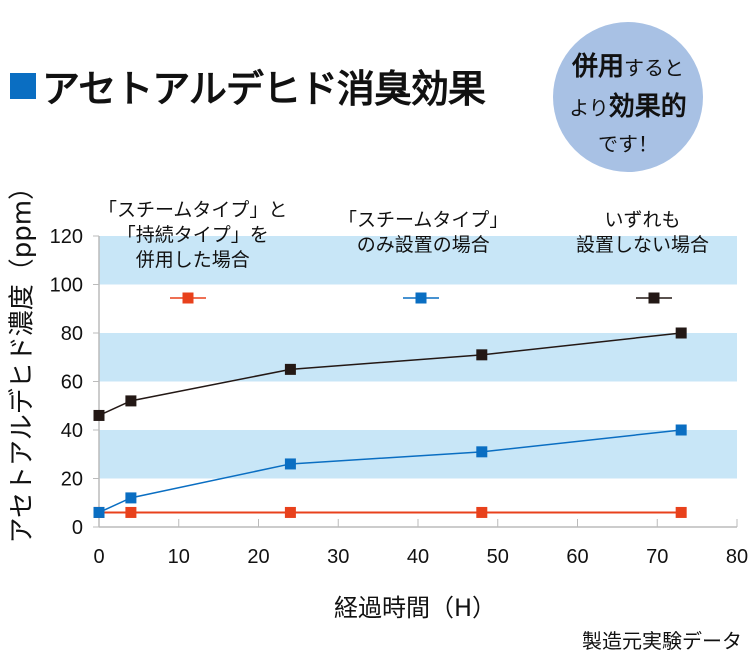 The width and height of the screenshot is (750, 655). Describe the element at coordinates (654, 68) in the screenshot. I see `badge-text-1: すると` at that location.